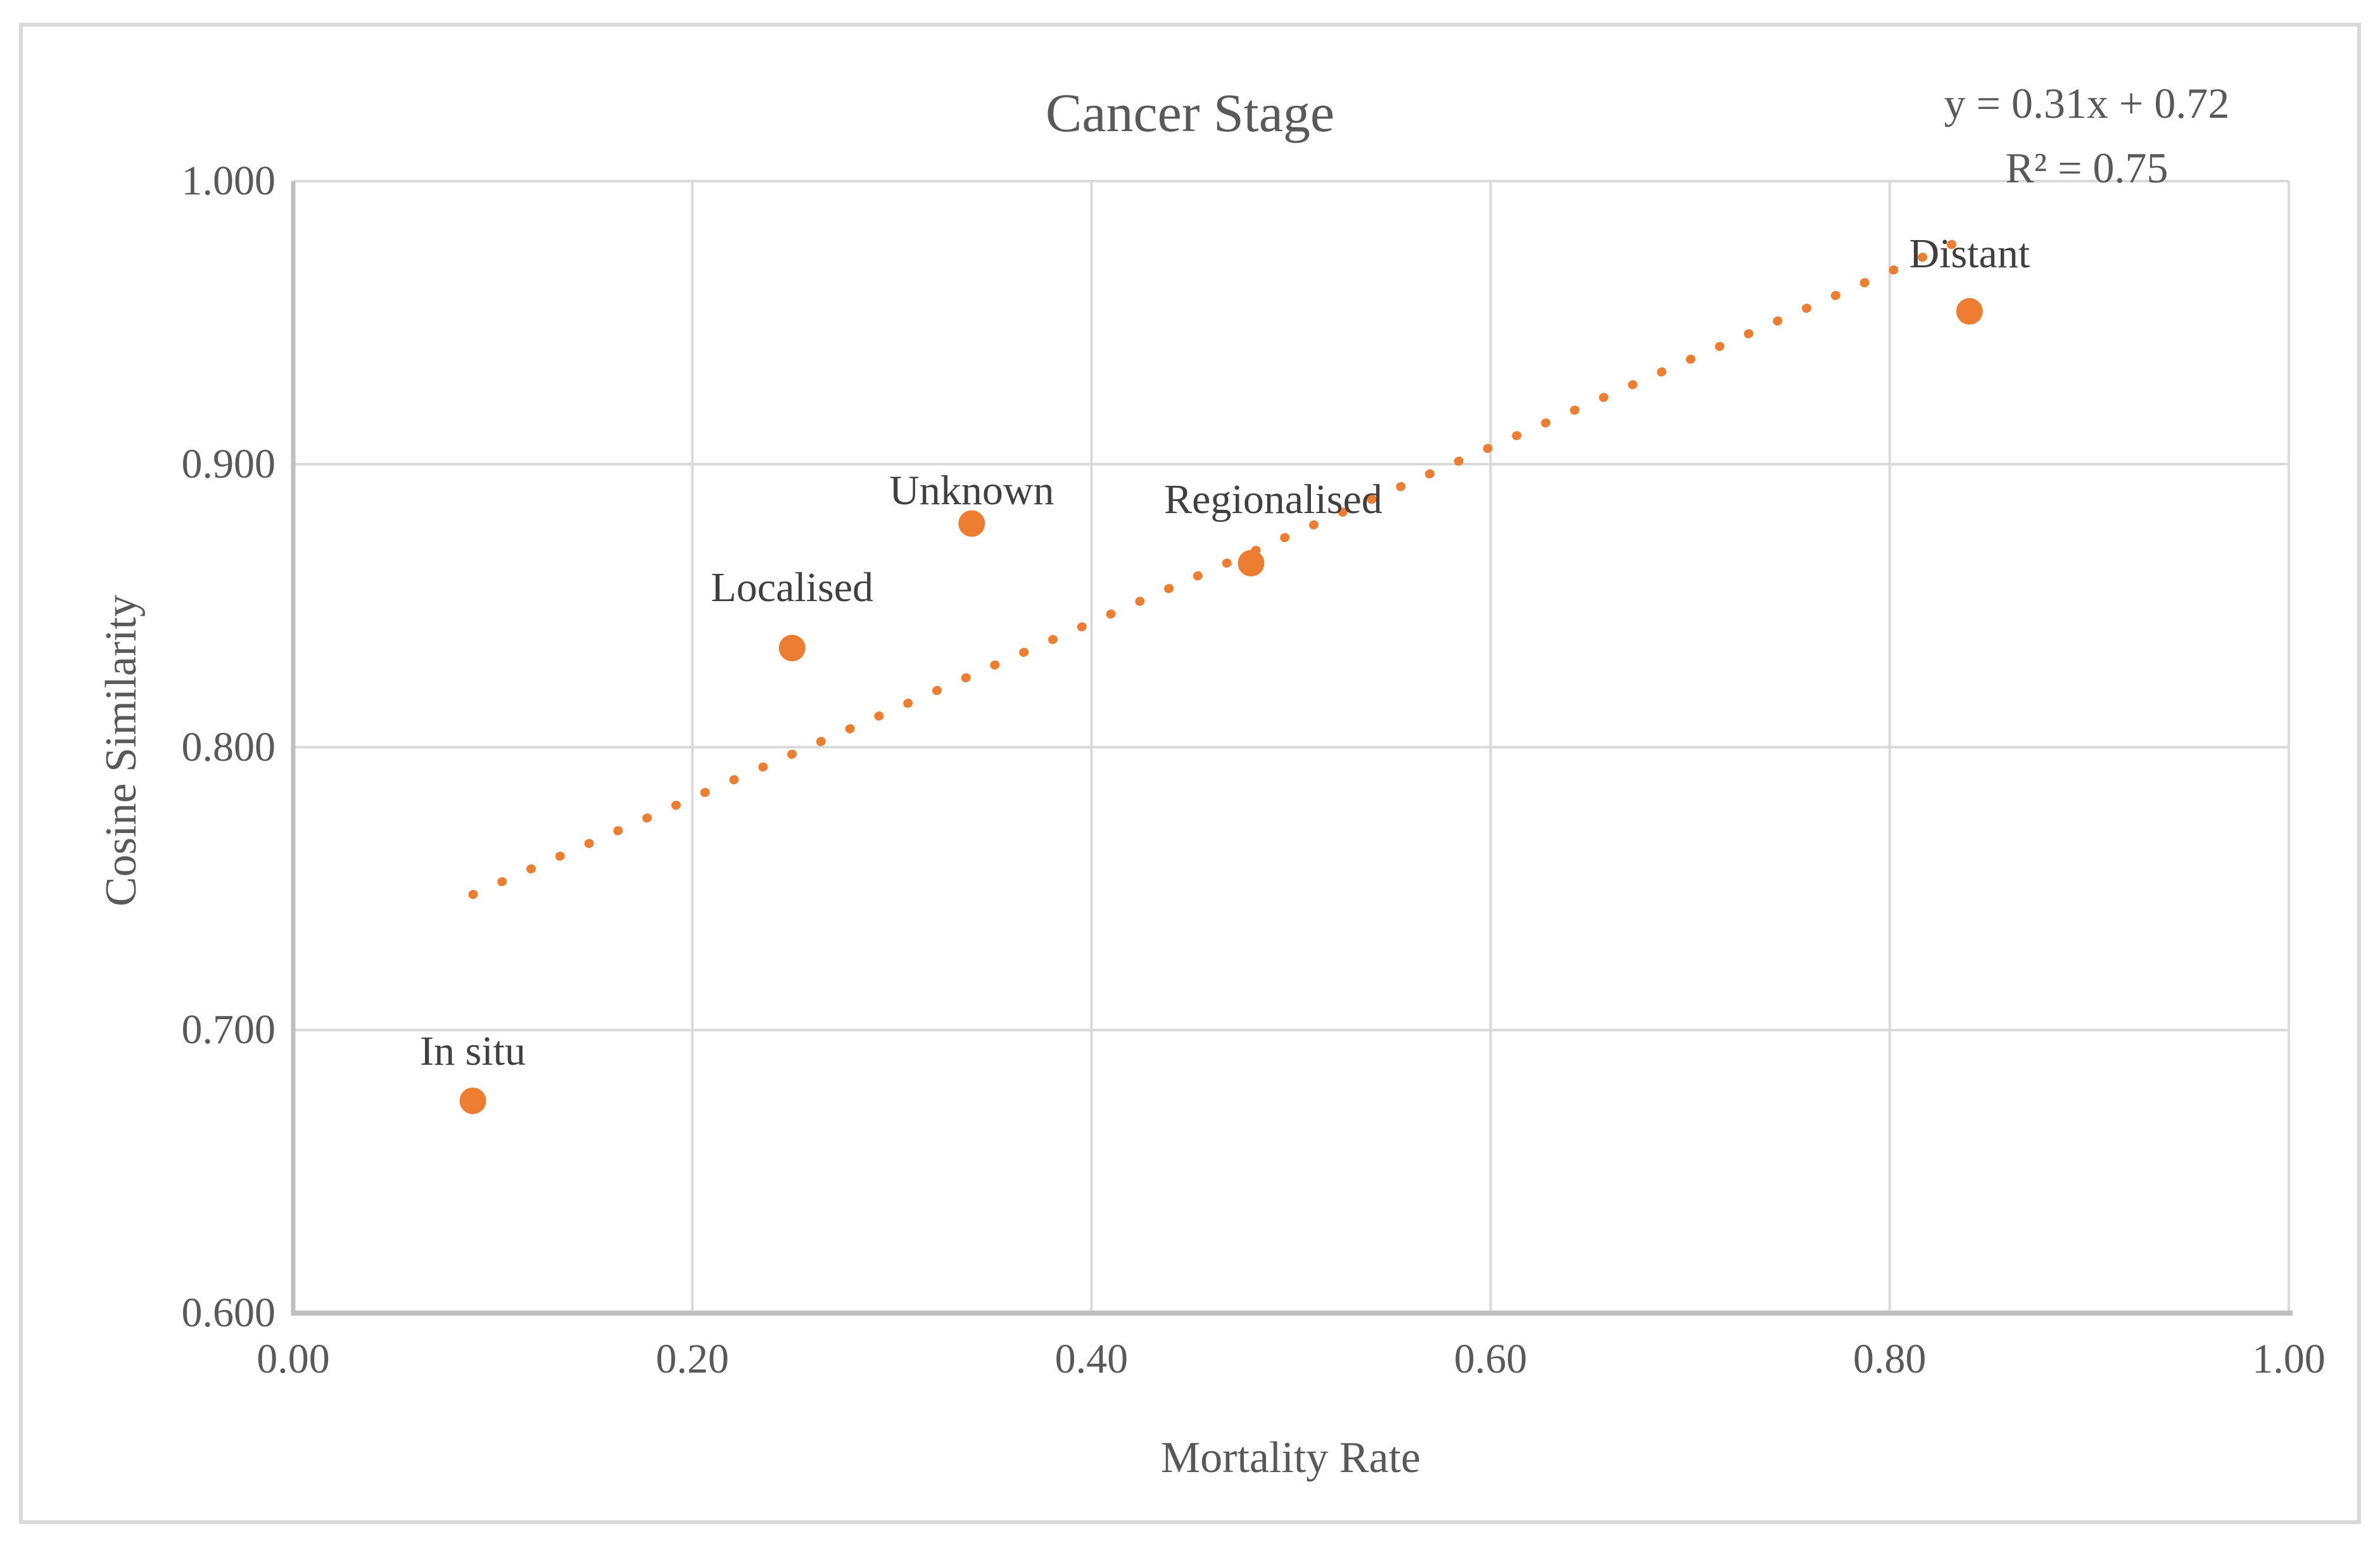 This screenshot has width=2380, height=1543. Describe the element at coordinates (228, 1030) in the screenshot. I see `y-tick-label: 0.700` at that location.